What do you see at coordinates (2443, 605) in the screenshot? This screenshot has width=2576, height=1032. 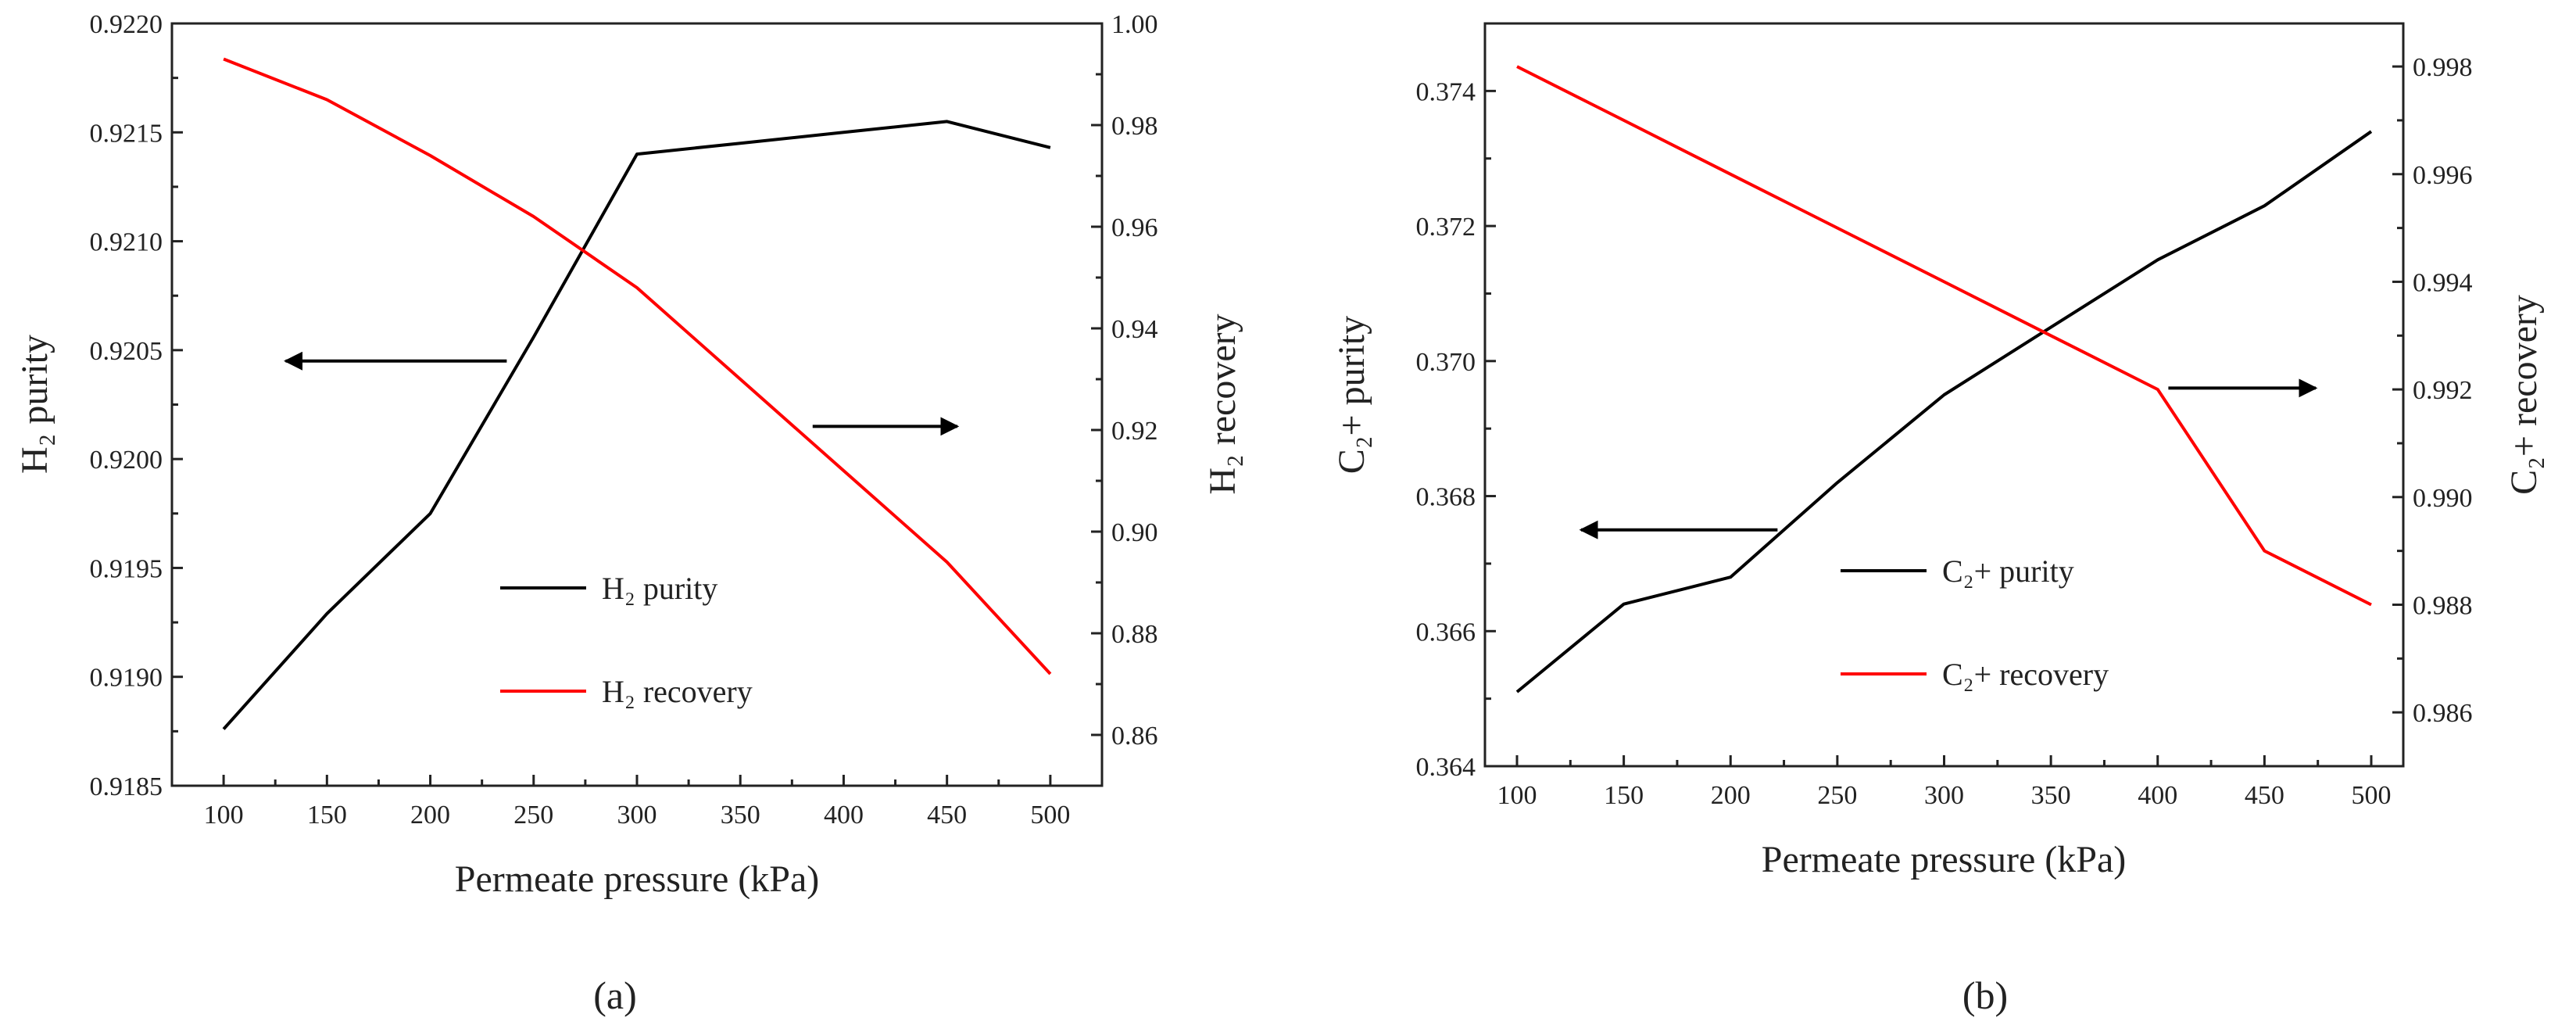 I see `y-right-tick-label: 0.988` at bounding box center [2443, 605].